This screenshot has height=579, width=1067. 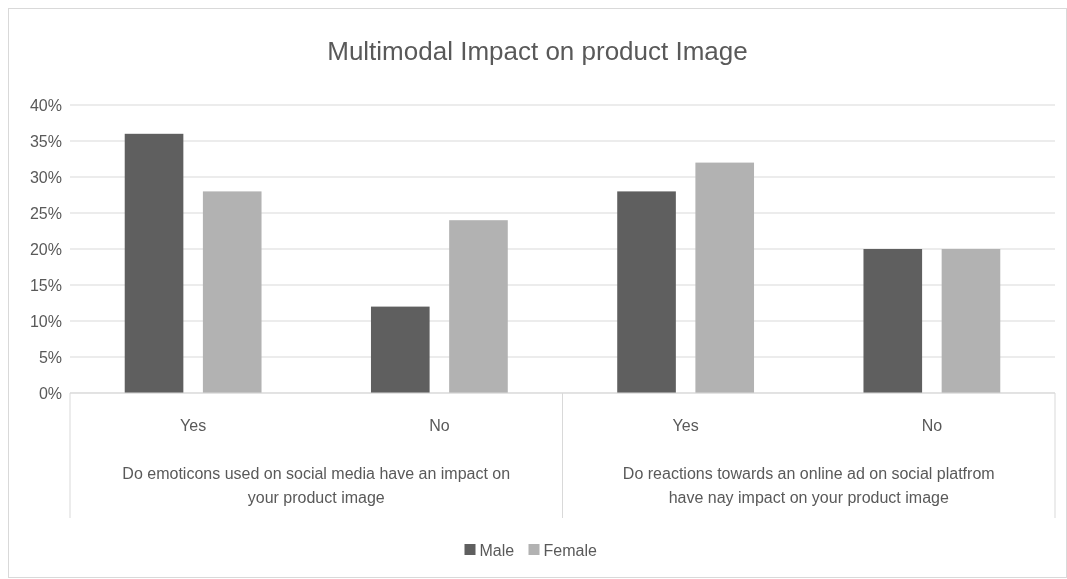 I want to click on y-tick-label: 20%, so click(x=45, y=249).